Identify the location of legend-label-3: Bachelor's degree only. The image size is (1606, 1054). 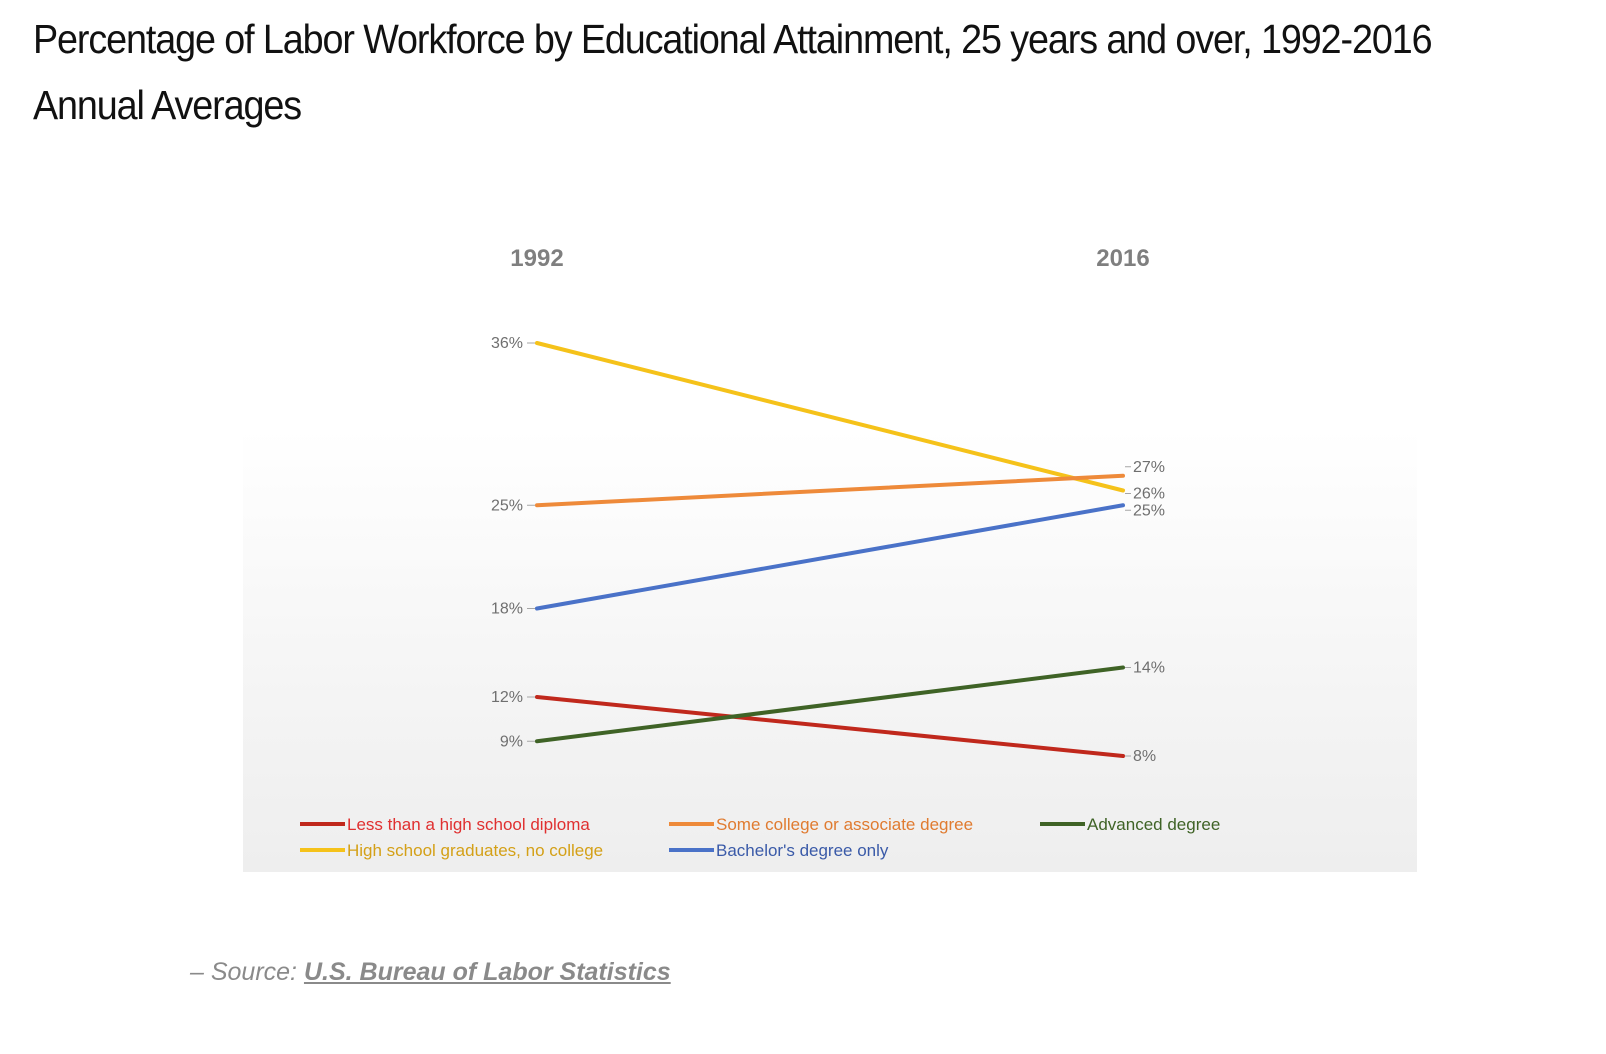
(802, 850).